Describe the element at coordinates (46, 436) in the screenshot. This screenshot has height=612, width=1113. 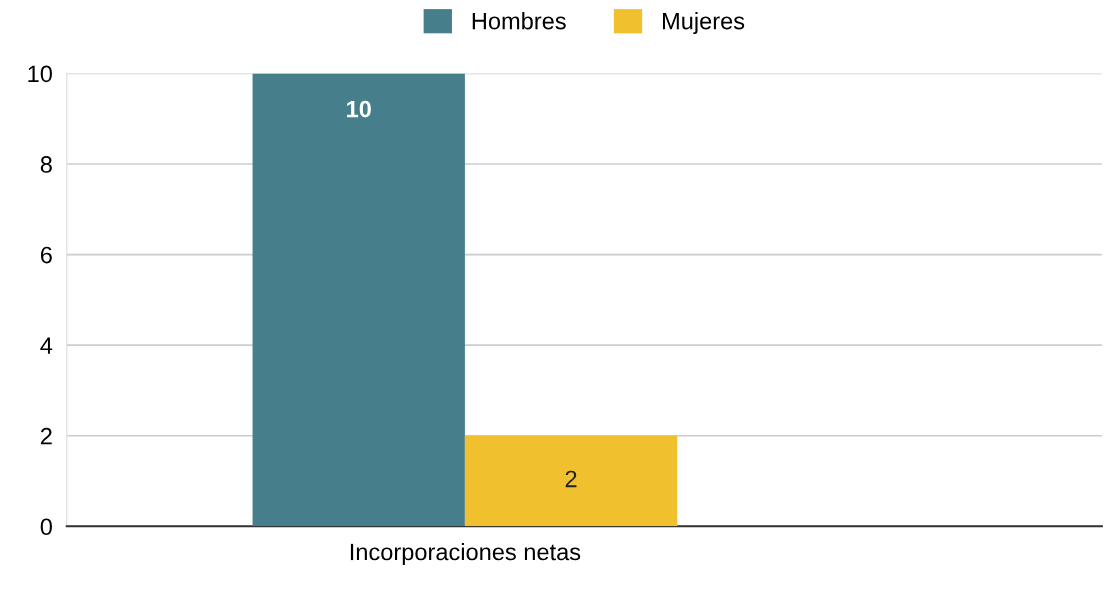
I see `y-tick-label: 2` at that location.